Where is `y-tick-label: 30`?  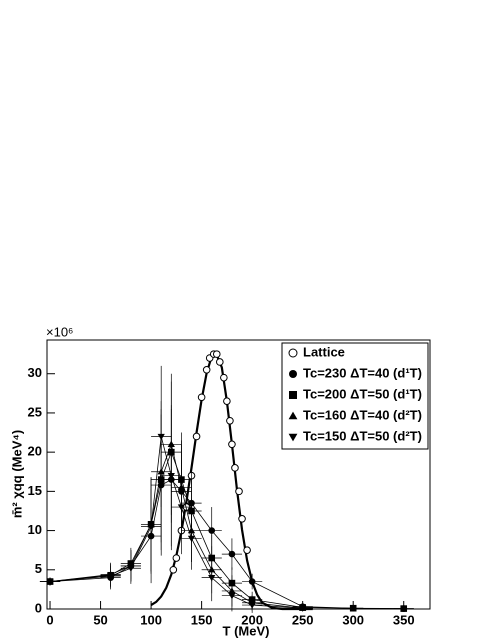
y-tick-label: 30 is located at coordinates (35, 372).